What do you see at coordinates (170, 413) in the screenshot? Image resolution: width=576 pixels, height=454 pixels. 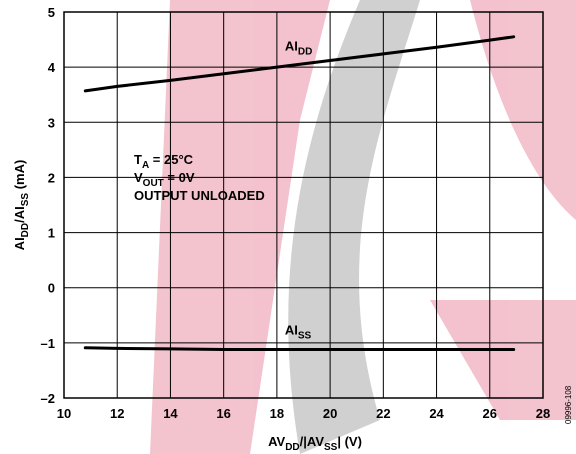 I see `x-tick-label: 14` at bounding box center [170, 413].